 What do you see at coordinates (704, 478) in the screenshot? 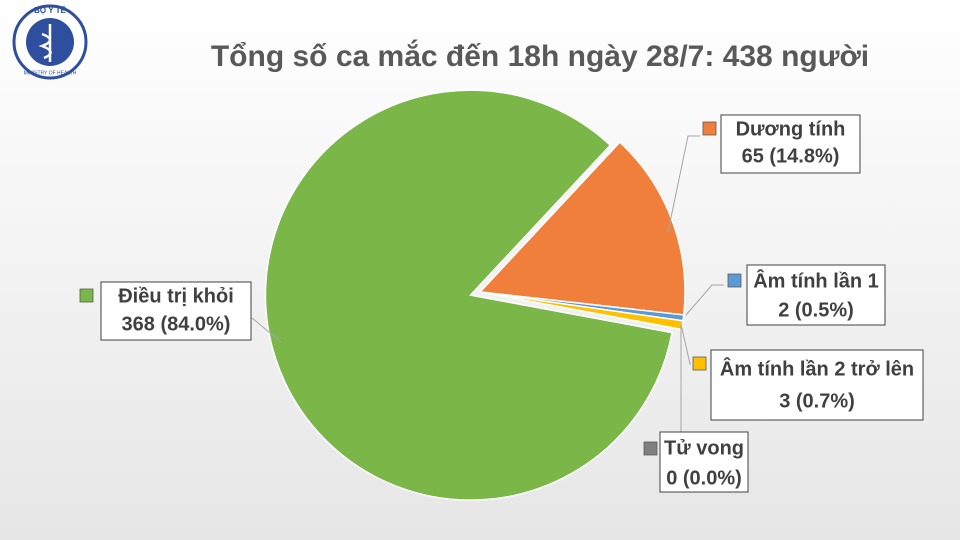
I see `data-label: 0 (0.0%)` at bounding box center [704, 478].